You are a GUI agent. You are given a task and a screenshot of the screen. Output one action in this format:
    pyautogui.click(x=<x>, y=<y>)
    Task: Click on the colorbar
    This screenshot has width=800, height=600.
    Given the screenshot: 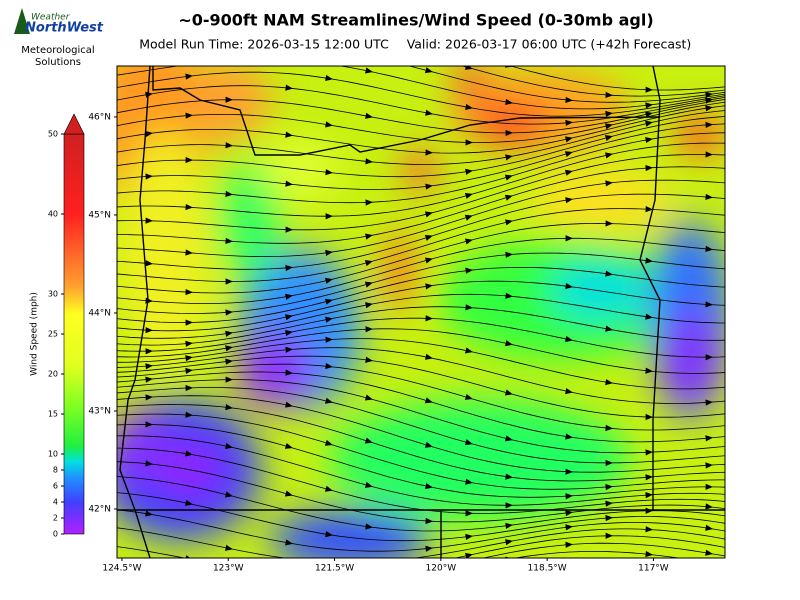 What is the action you would take?
    pyautogui.click(x=74, y=334)
    